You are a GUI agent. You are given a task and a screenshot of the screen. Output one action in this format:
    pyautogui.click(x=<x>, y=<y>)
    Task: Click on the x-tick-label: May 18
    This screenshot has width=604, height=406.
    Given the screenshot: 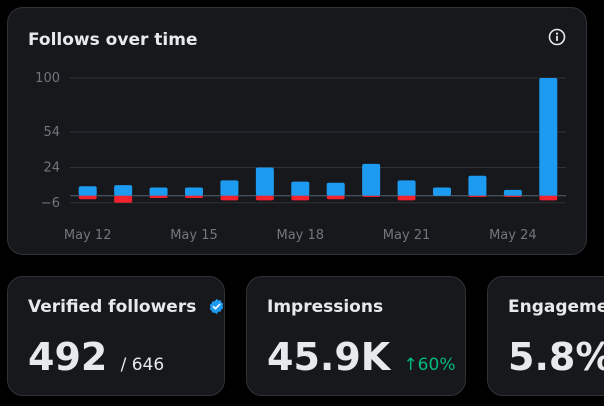 What is the action you would take?
    pyautogui.click(x=301, y=235)
    